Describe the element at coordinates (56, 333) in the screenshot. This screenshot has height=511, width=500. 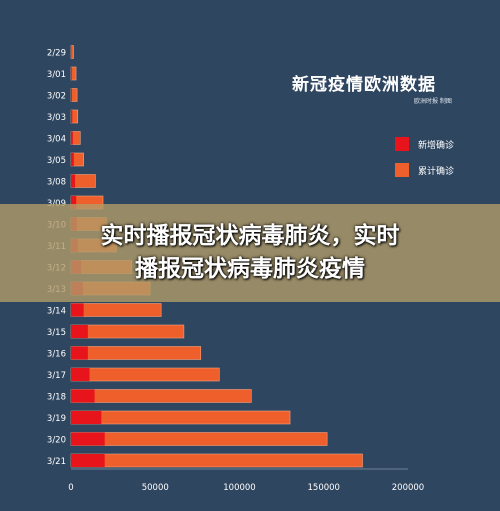
I see `y-tick-label: 3/15` at that location.